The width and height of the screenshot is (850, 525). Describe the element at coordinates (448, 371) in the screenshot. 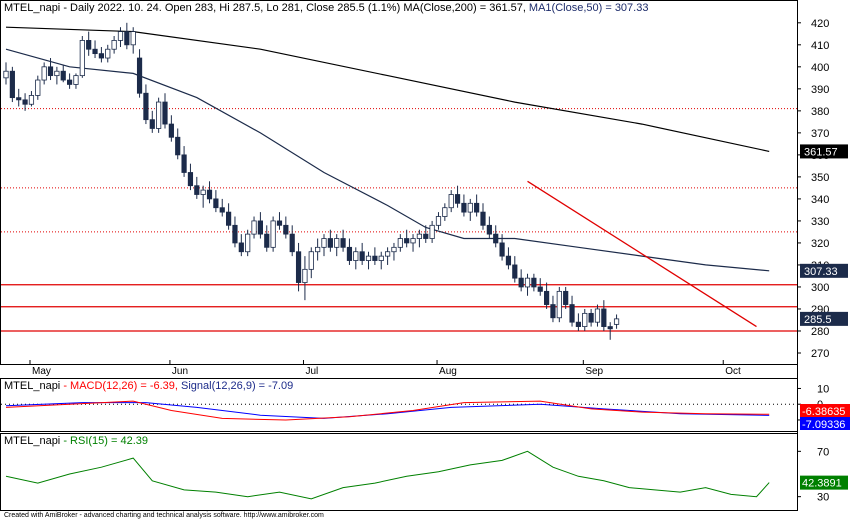

I see `x-tick-label: Aug` at that location.